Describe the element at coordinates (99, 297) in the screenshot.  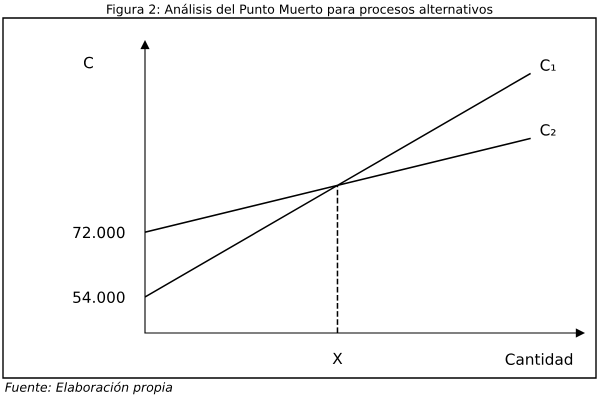
I see `y-tick-label: 54.000` at that location.